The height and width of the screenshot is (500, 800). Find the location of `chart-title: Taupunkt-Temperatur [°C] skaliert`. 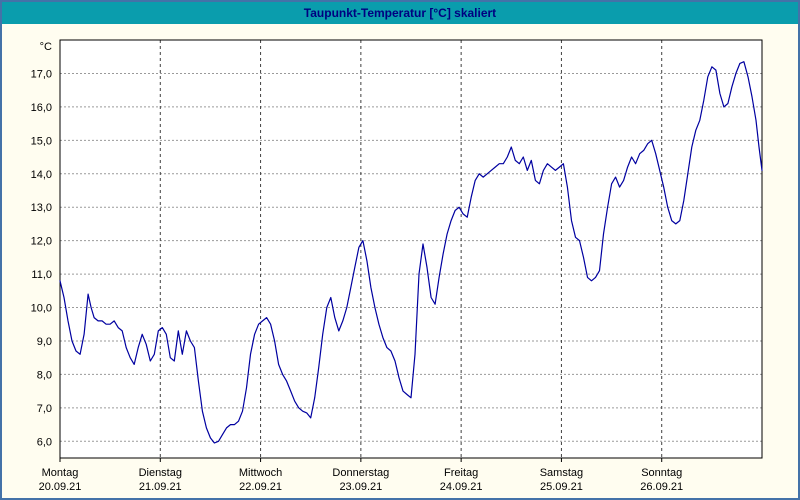

chart-title: Taupunkt-Temperatur [°C] skaliert is located at coordinates (400, 13).